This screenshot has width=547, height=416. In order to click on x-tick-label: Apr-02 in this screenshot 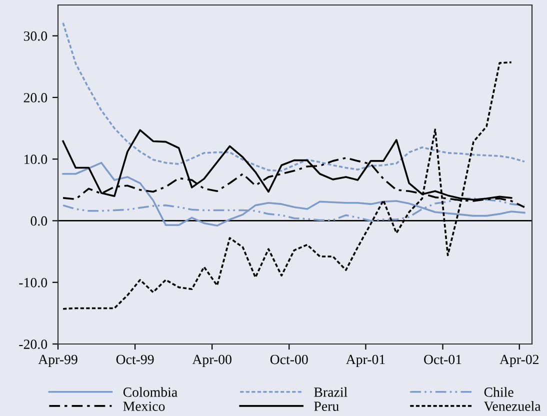, I will do `click(519, 361)`.